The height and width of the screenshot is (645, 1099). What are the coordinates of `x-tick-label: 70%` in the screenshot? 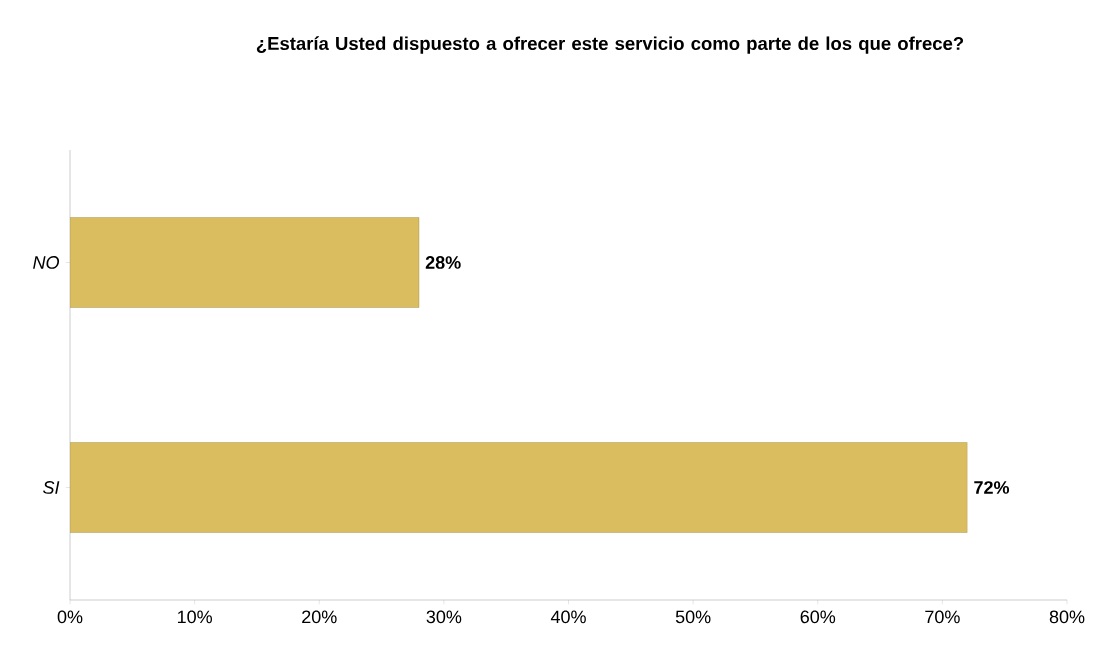 It's located at (942, 617).